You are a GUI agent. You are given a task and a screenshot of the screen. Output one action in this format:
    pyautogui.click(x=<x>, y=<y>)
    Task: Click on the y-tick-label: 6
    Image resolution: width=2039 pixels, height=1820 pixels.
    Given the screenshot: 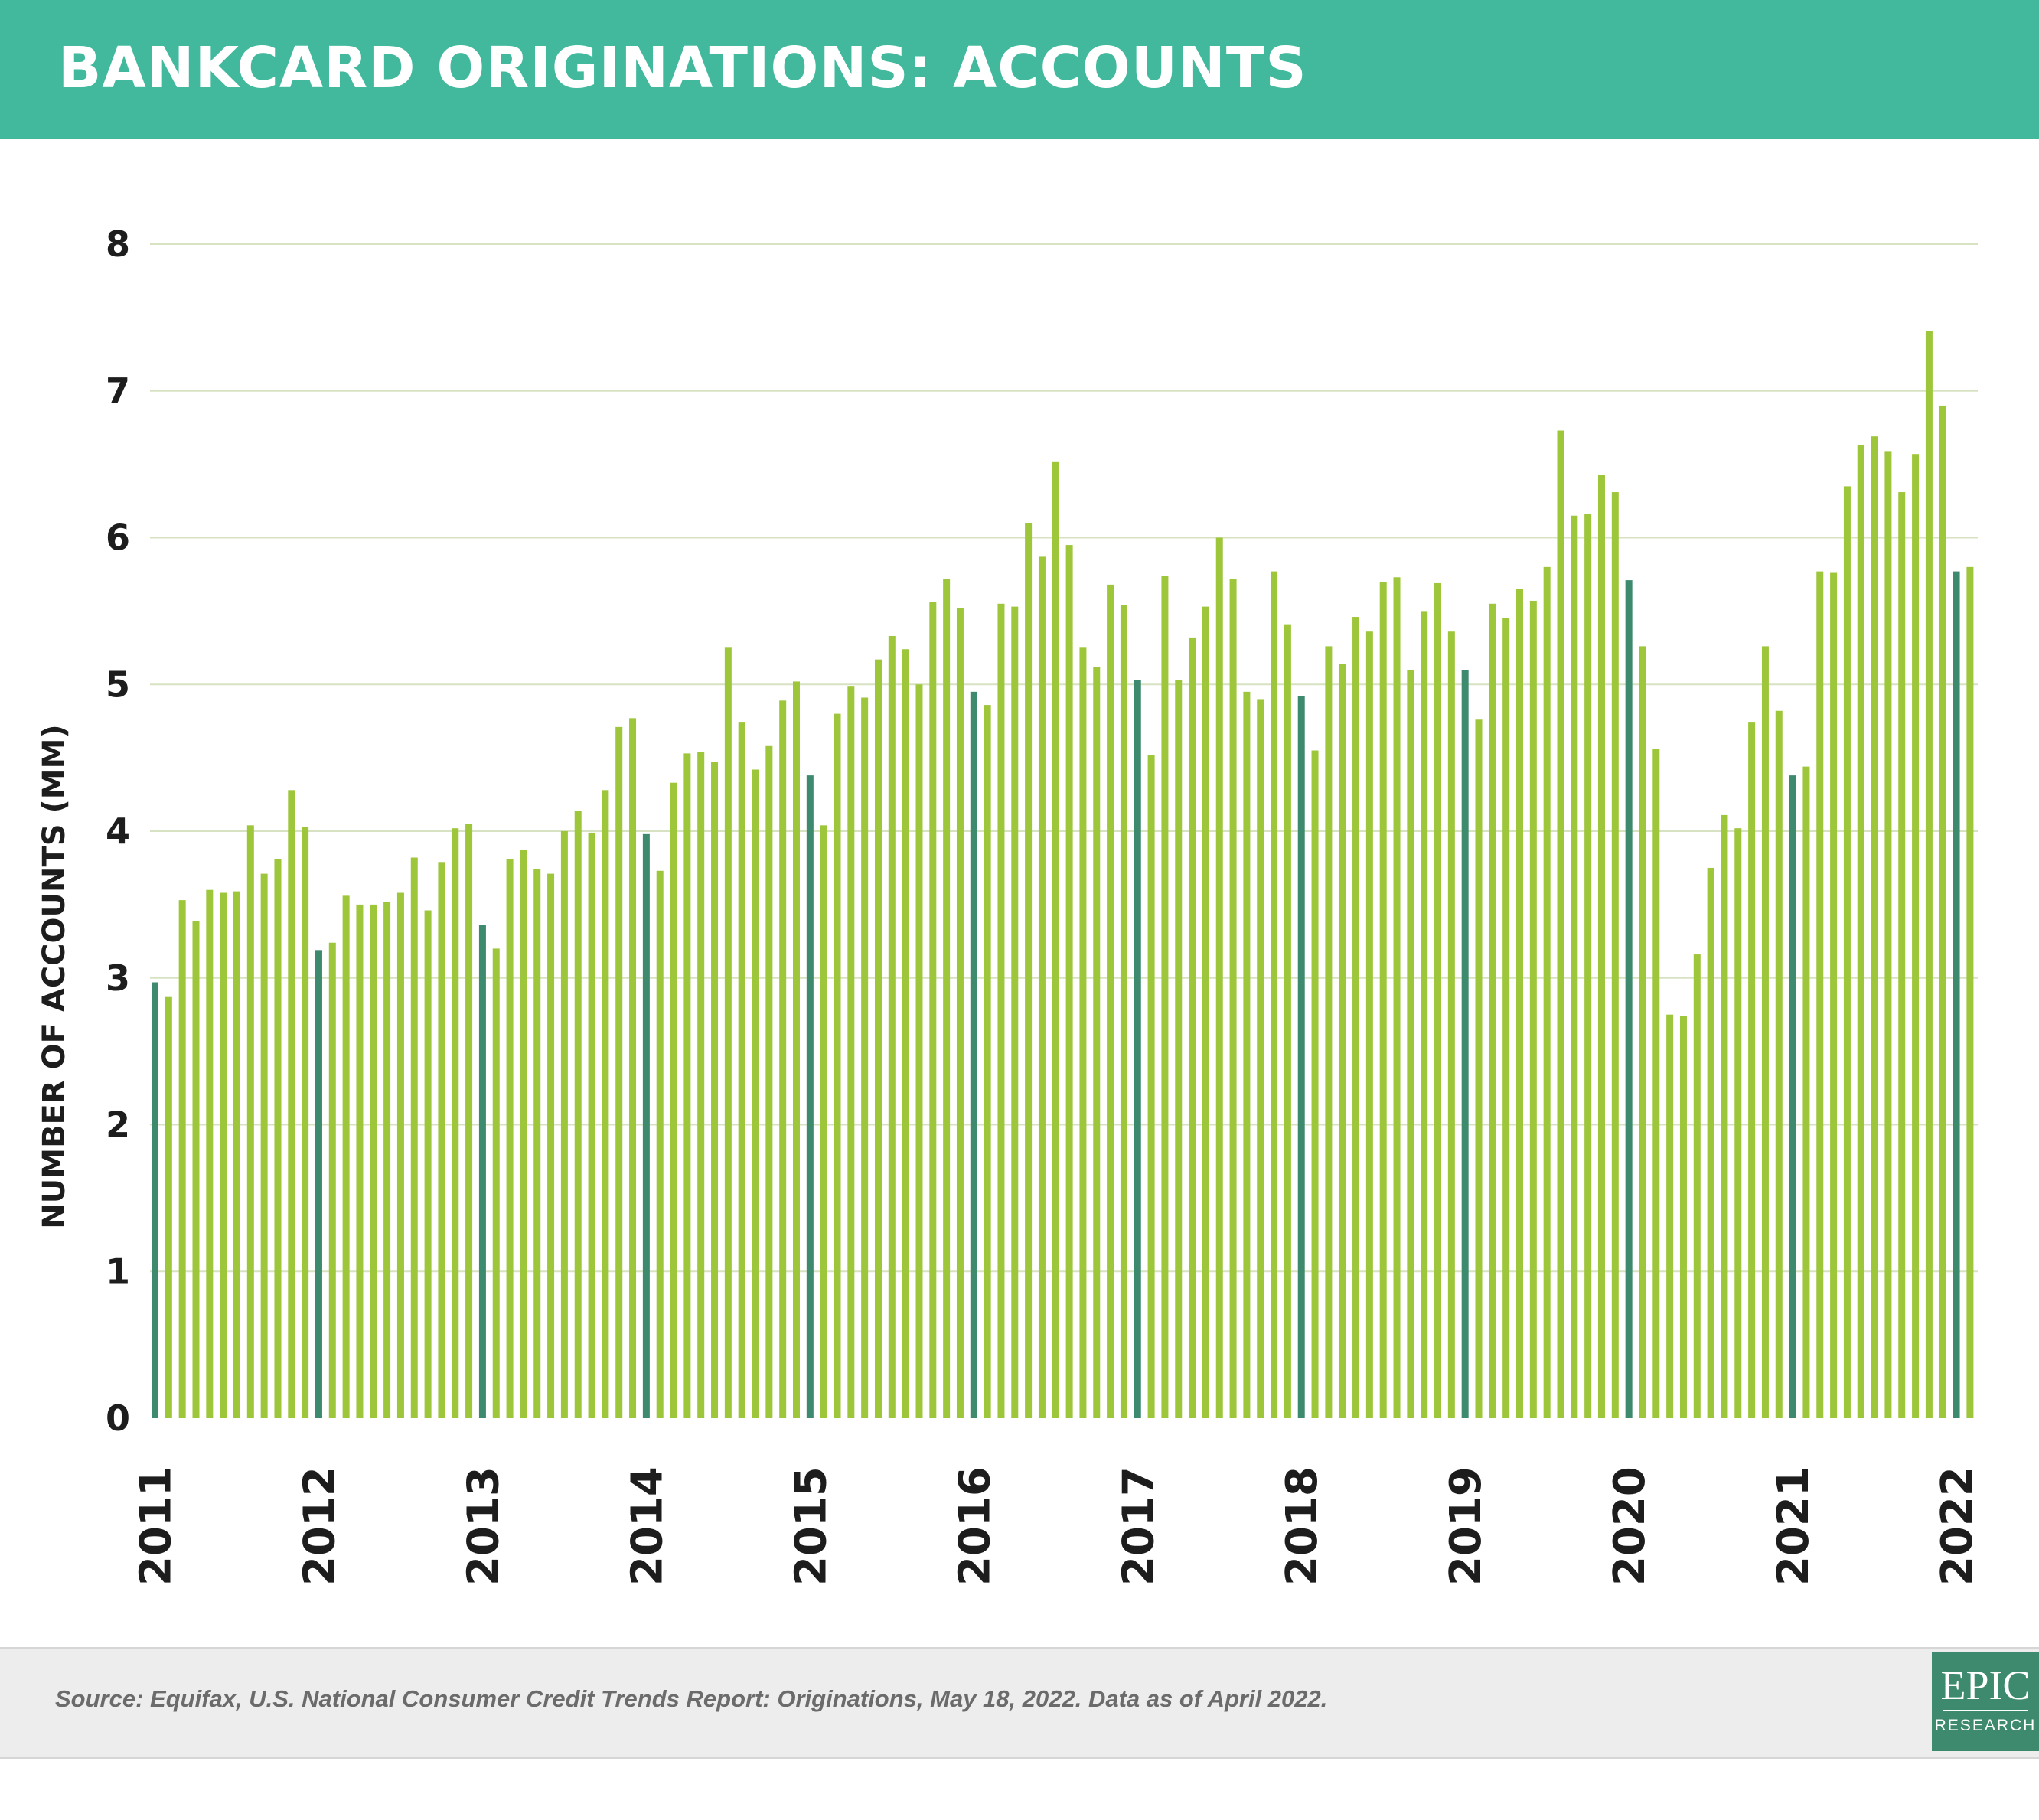 What is the action you would take?
    pyautogui.click(x=118, y=538)
    